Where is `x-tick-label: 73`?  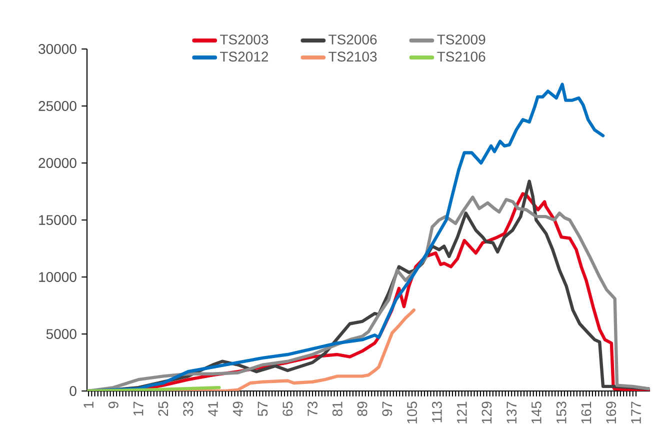 x-tick-label: 73 is located at coordinates (313, 409).